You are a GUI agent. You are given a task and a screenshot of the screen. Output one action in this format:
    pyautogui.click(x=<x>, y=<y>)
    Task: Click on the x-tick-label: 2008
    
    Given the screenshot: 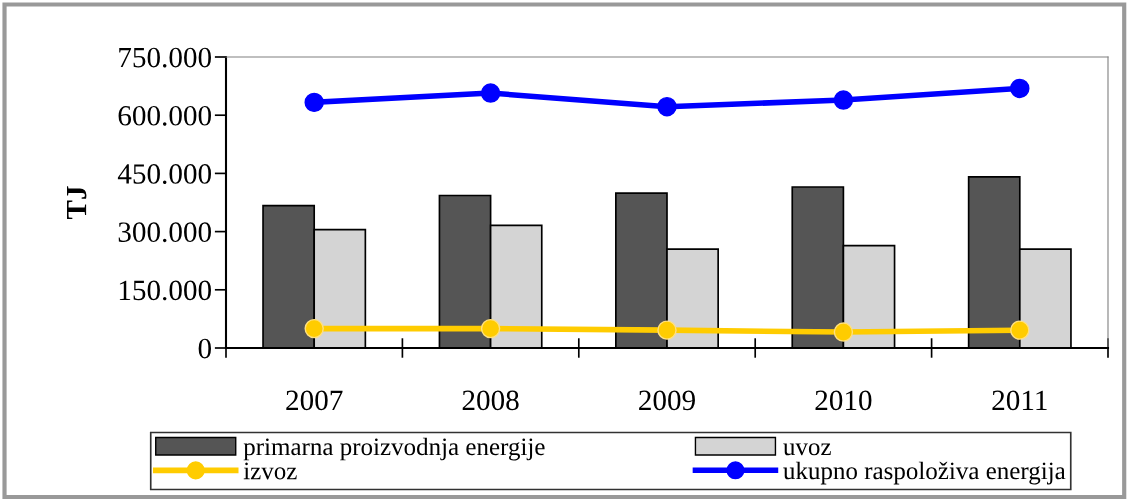 What is the action you would take?
    pyautogui.click(x=490, y=400)
    